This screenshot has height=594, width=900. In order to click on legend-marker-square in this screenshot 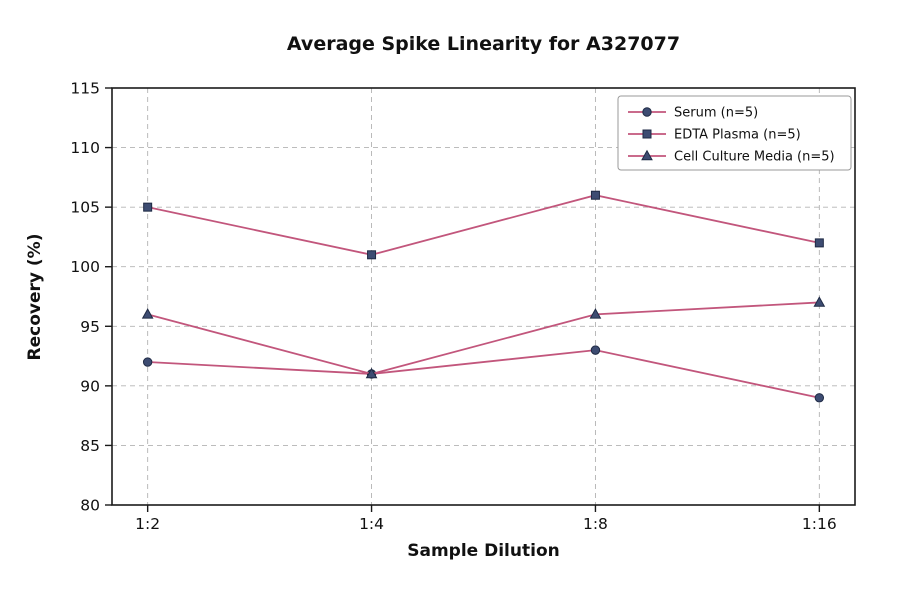, I will do `click(647, 134)`.